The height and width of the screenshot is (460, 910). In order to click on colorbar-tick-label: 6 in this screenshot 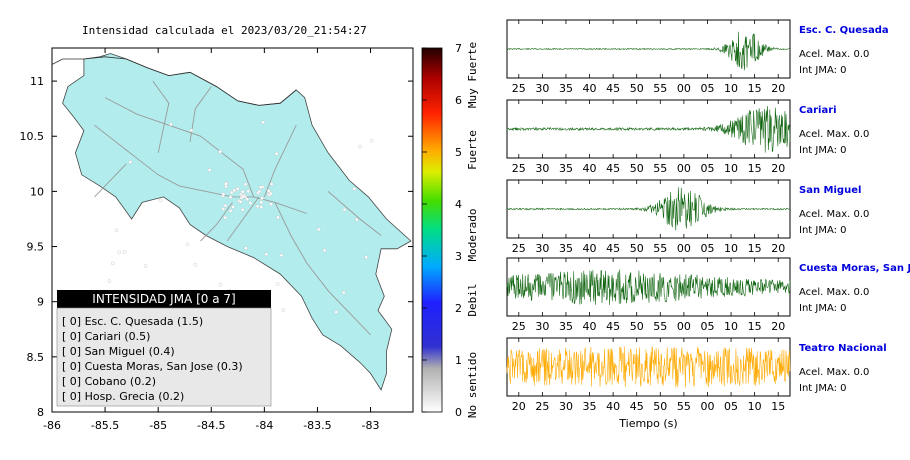, I will do `click(458, 100)`.